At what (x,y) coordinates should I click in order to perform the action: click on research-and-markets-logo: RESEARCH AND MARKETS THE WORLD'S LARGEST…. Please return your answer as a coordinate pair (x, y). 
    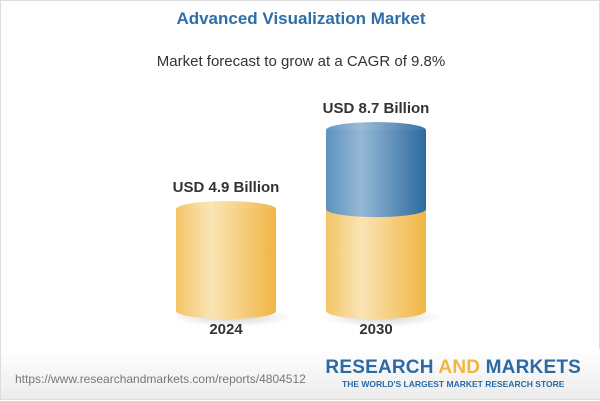
    Looking at the image, I should click on (453, 373).